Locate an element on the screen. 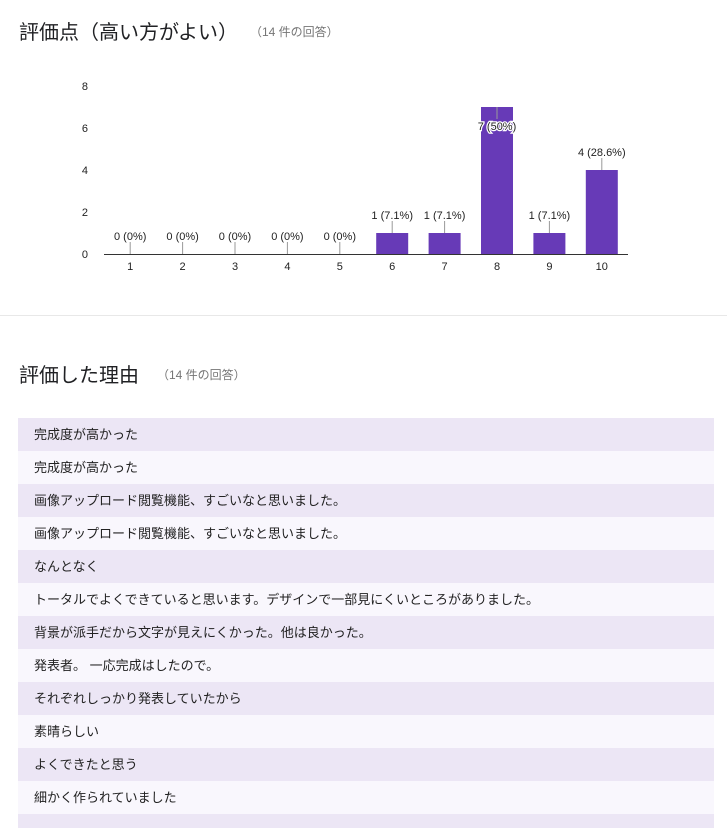  response-list-item is located at coordinates (366, 821).